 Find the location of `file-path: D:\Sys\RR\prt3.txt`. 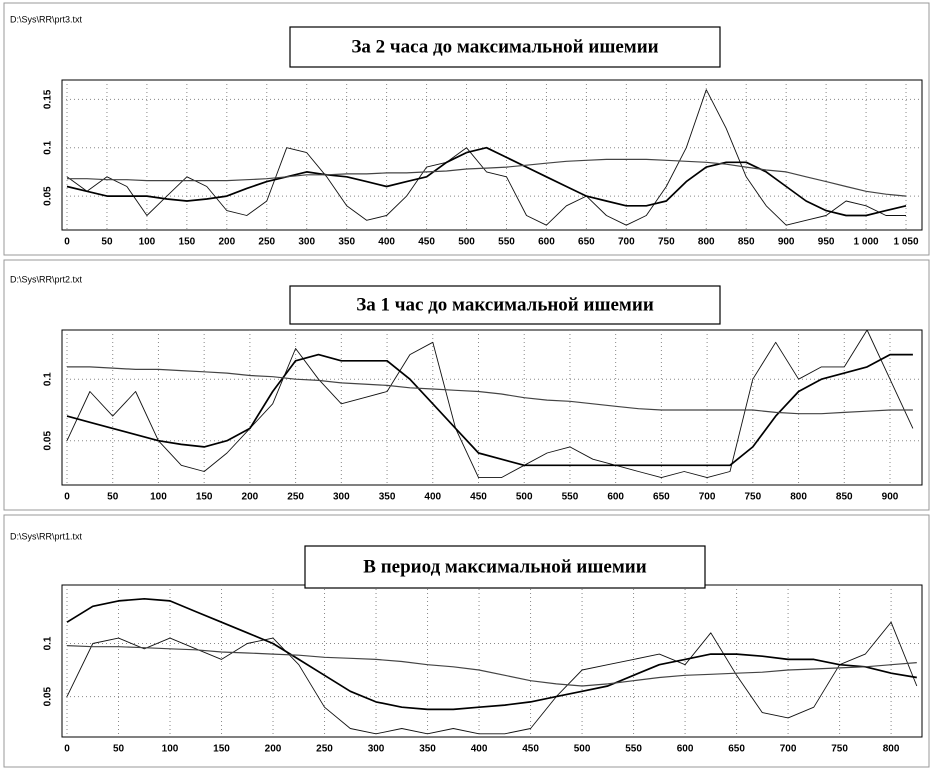

file-path: D:\Sys\RR\prt3.txt is located at coordinates (46, 19).